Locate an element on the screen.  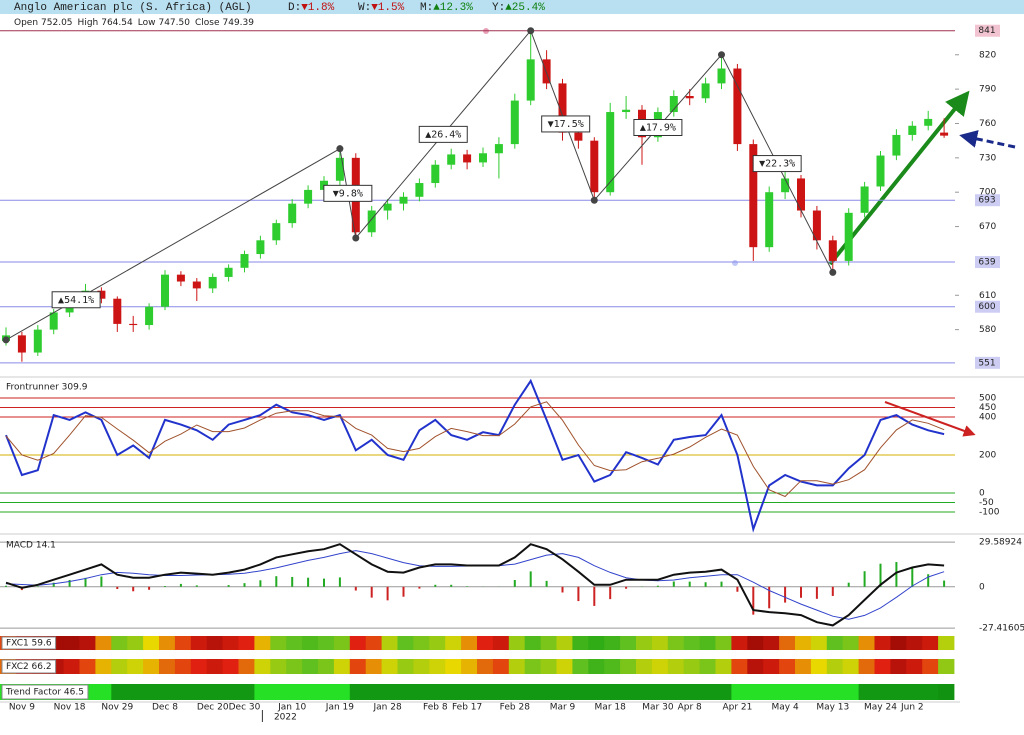
stat: Y:▲25.4% is located at coordinates (518, 8).